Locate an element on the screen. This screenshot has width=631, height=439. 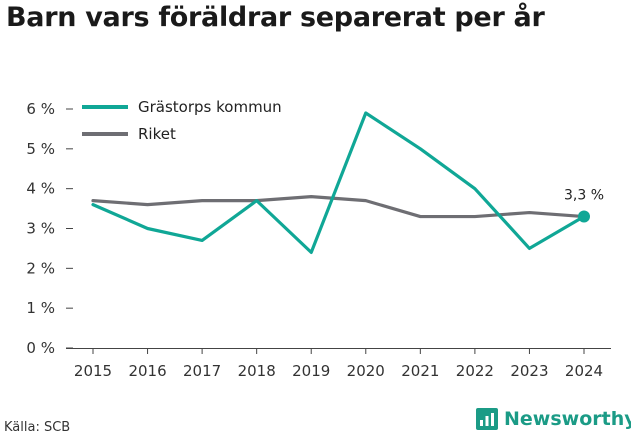
annotations: 3,3 % is located at coordinates (584, 205).